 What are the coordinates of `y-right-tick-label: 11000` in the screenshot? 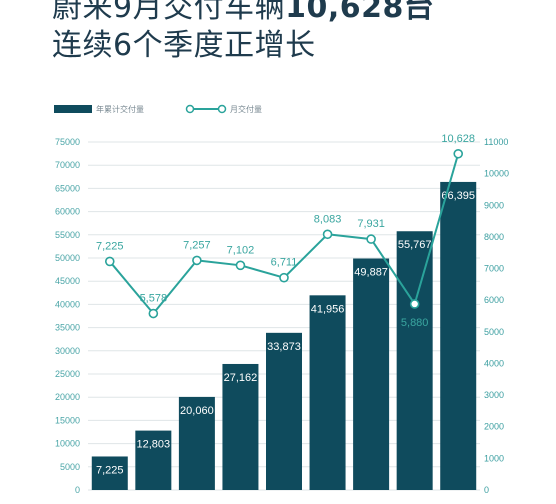 It's located at (496, 142).